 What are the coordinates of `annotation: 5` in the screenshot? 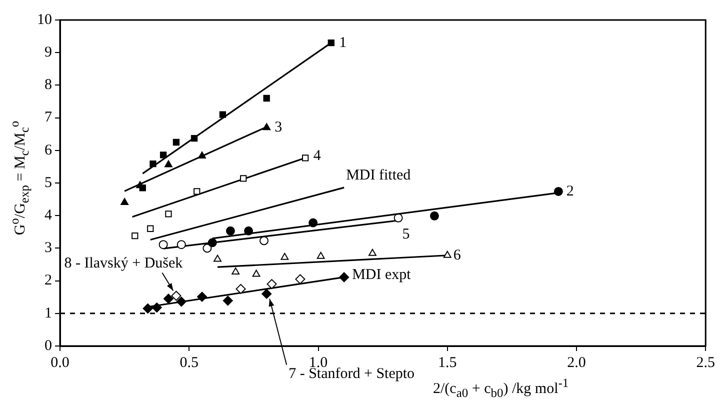 It's located at (406, 234).